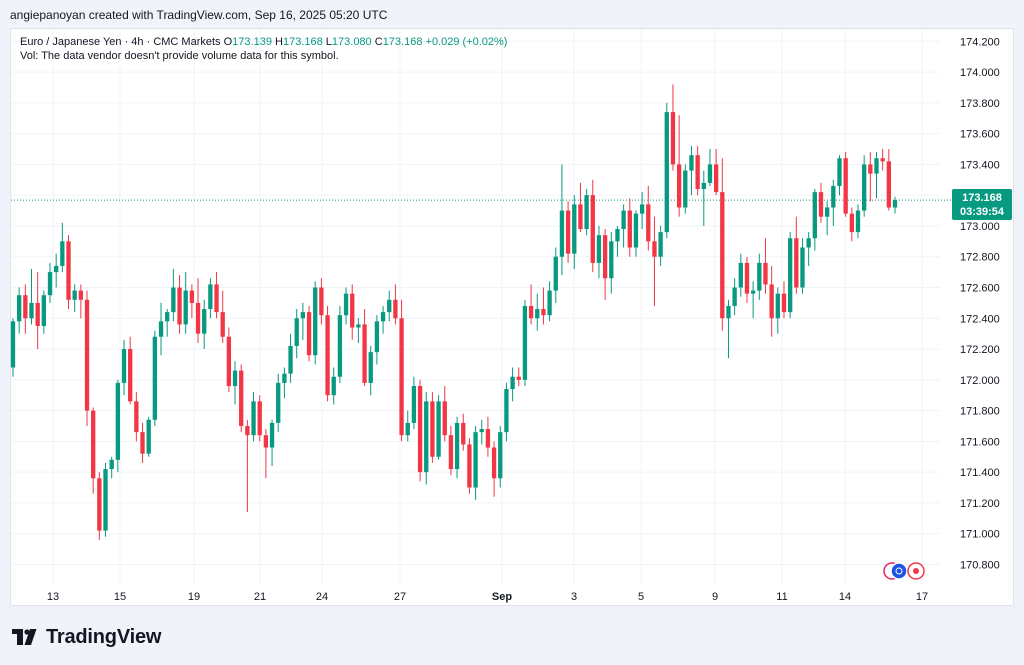 This screenshot has width=1024, height=665. Describe the element at coordinates (904, 571) in the screenshot. I see `indicator-icons` at that location.